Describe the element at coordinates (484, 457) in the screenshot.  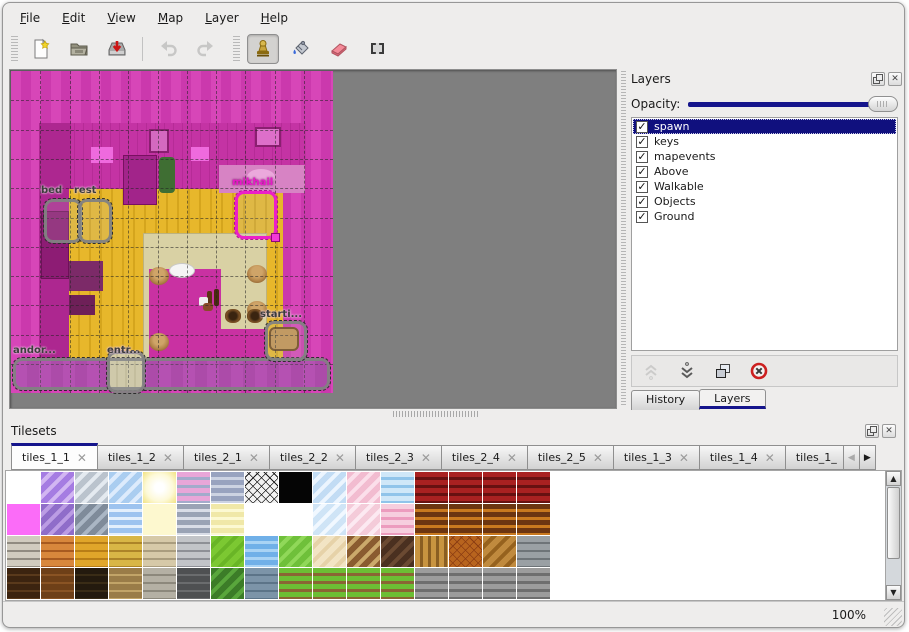
I see `tileset-tab-tiles_2_4: tiles_2_4 ✕` at that location.